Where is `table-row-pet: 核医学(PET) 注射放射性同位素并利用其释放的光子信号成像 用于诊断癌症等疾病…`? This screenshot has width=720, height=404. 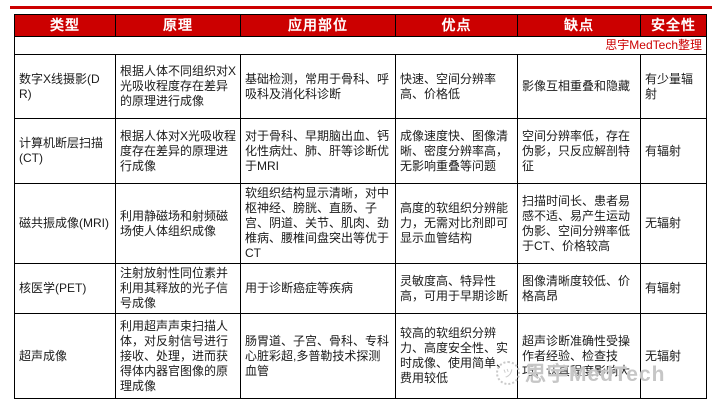 table-row-pet: 核医学(PET) 注射放射性同位素并利用其释放的光子信号成像 用于诊断癌症等疾病… is located at coordinates (360, 288).